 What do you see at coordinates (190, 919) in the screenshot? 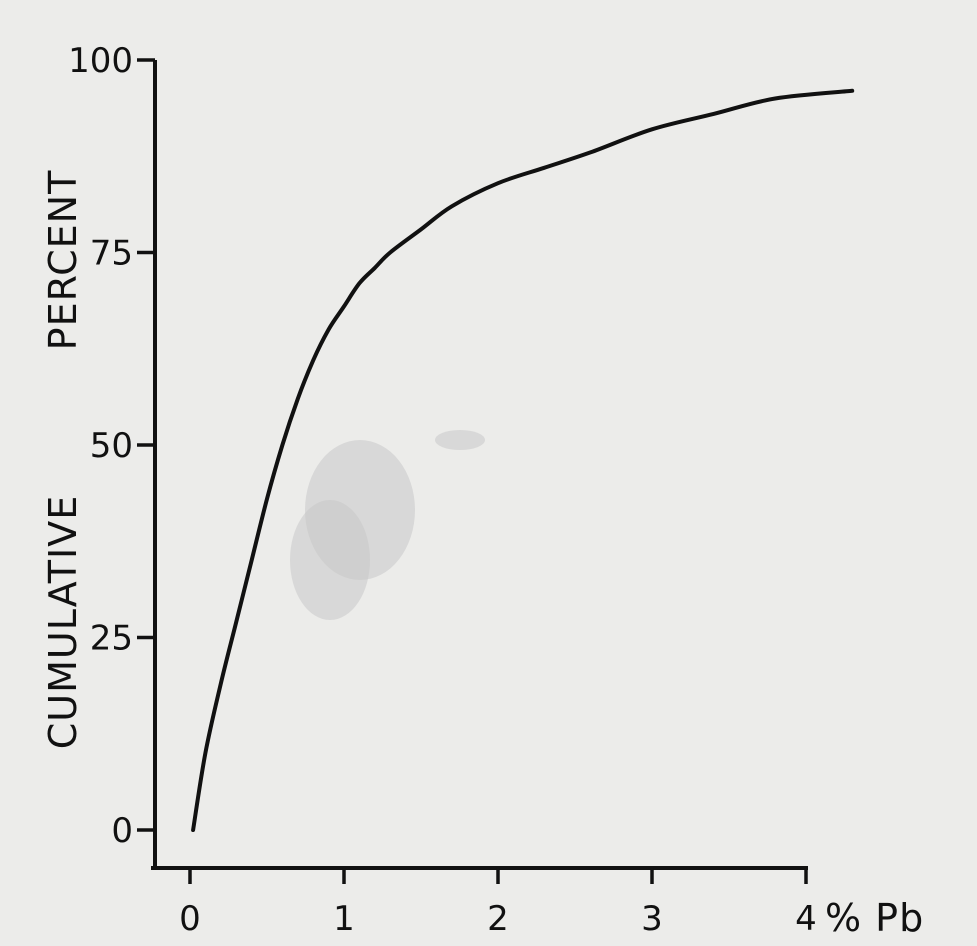
I see `x-tick-label: 0` at bounding box center [190, 919].